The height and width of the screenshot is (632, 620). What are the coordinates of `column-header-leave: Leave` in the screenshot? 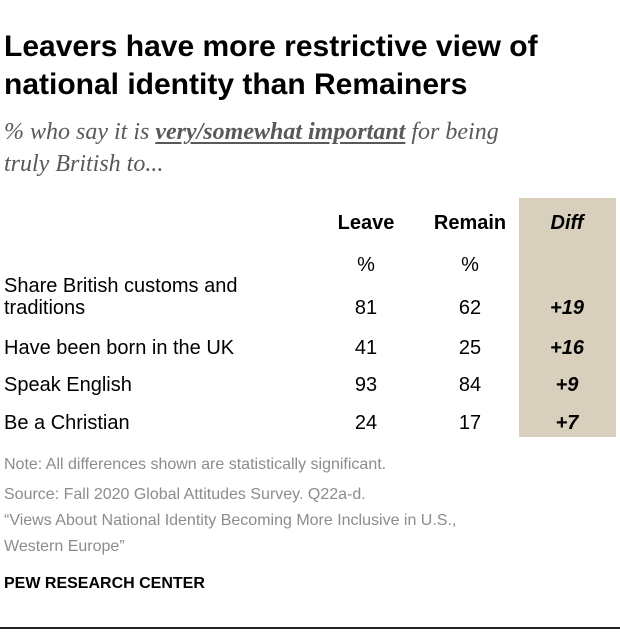 It's located at (366, 223).